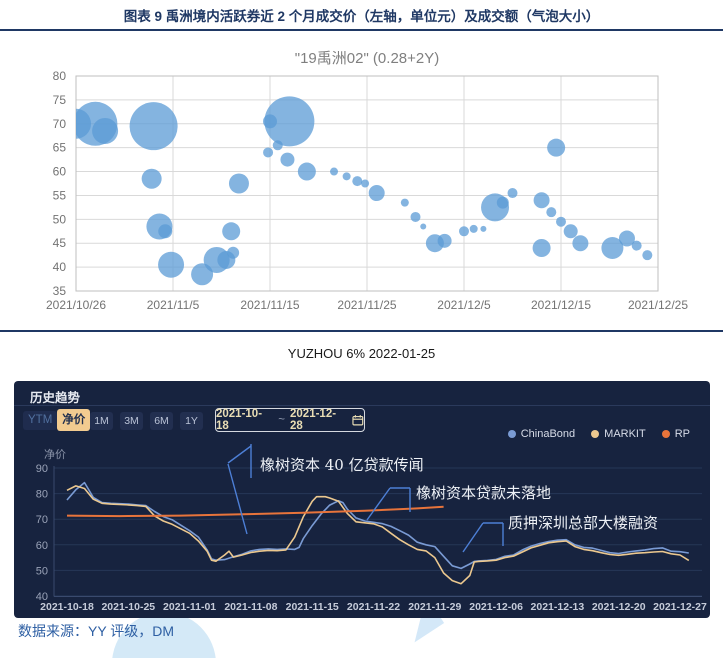 The width and height of the screenshot is (723, 658). What do you see at coordinates (342, 465) in the screenshot?
I see `annotation-text: 橡树资本 40 亿贷款传闻` at bounding box center [342, 465].